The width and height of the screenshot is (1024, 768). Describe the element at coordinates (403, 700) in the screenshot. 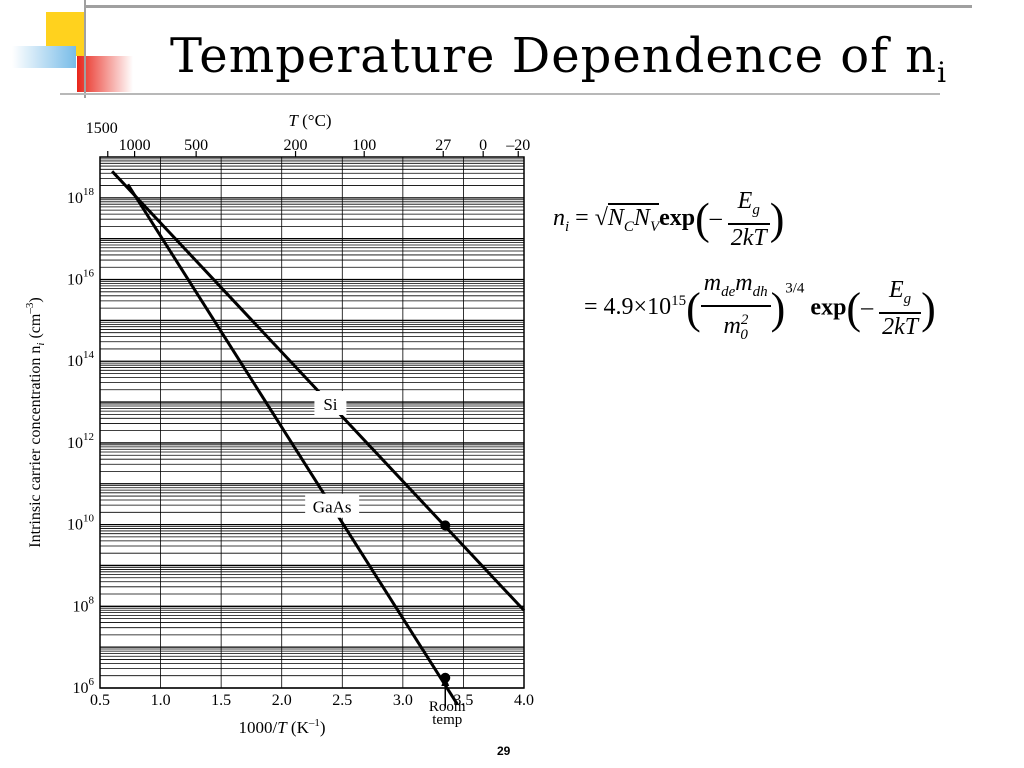

I see `x-tick-label: 3.0` at that location.